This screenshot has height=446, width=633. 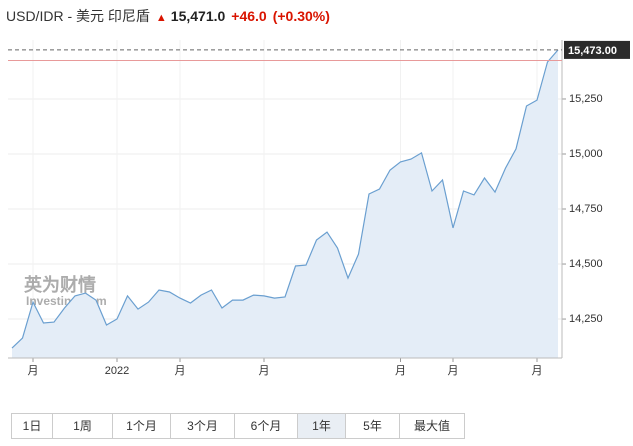 I want to click on range-button: 1周, so click(x=82, y=426).